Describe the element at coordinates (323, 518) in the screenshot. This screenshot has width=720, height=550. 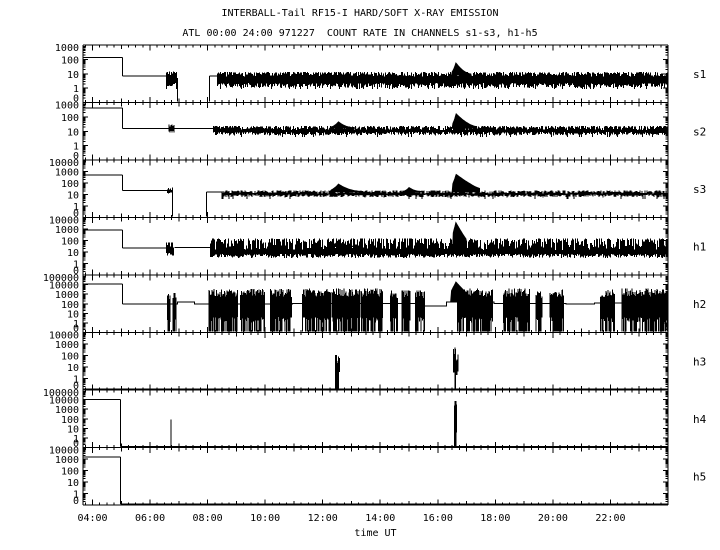
I see `svg-text: 12:00` at that location.